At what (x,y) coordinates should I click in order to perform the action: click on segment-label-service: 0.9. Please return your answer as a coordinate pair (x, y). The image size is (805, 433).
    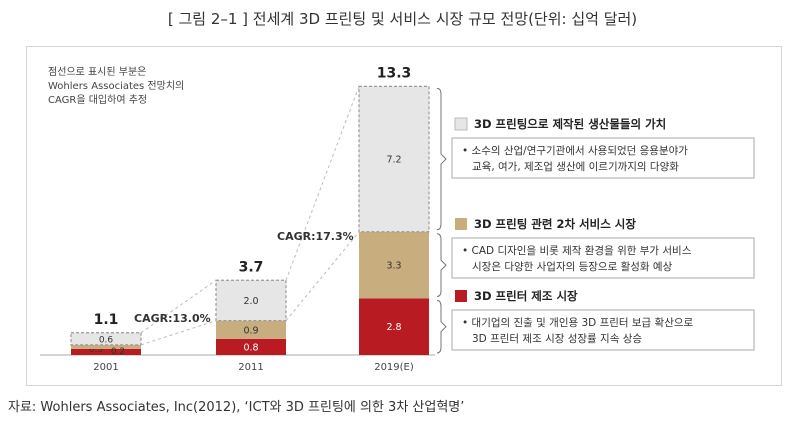
    Looking at the image, I should click on (250, 330).